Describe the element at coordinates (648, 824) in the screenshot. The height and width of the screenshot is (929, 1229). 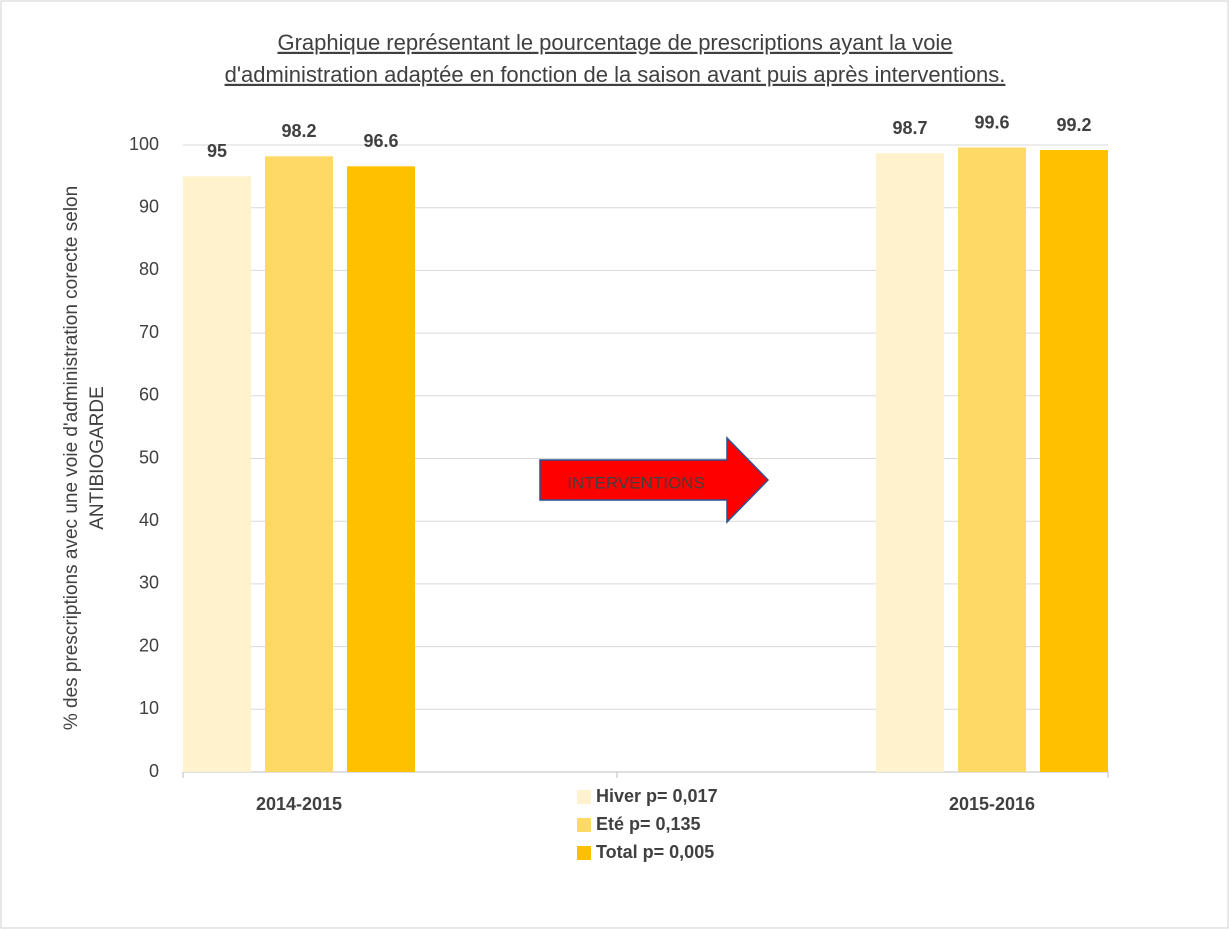
I see `legend-label: Eté p= 0,135` at that location.